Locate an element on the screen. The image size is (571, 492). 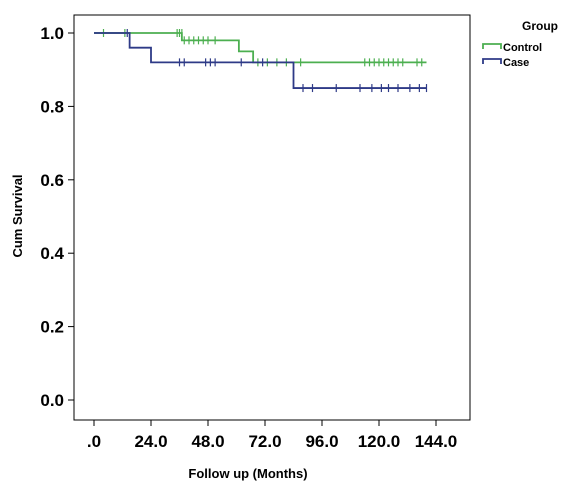
series-layer is located at coordinates (261, 61).